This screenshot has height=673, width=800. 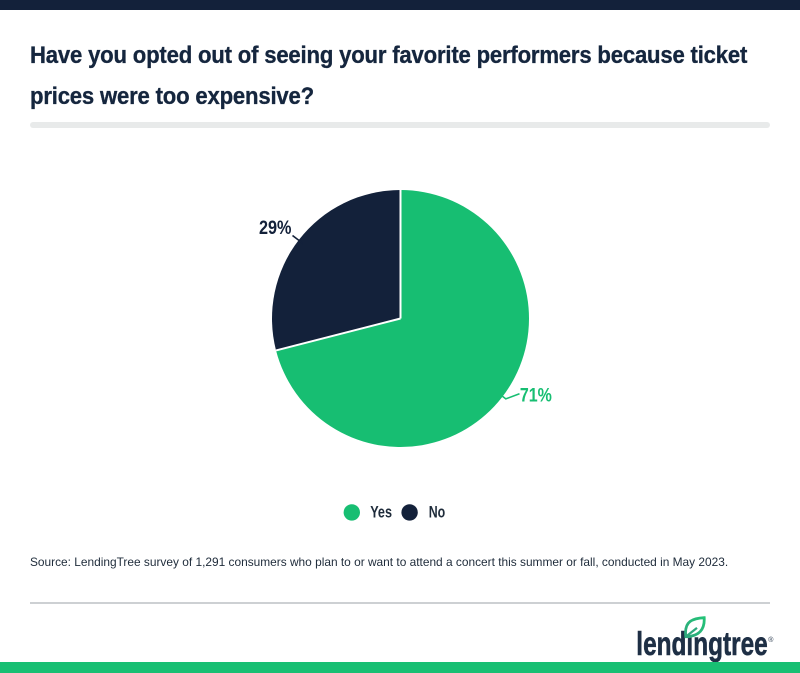 What do you see at coordinates (536, 396) in the screenshot?
I see `svg-text: 71%` at bounding box center [536, 396].